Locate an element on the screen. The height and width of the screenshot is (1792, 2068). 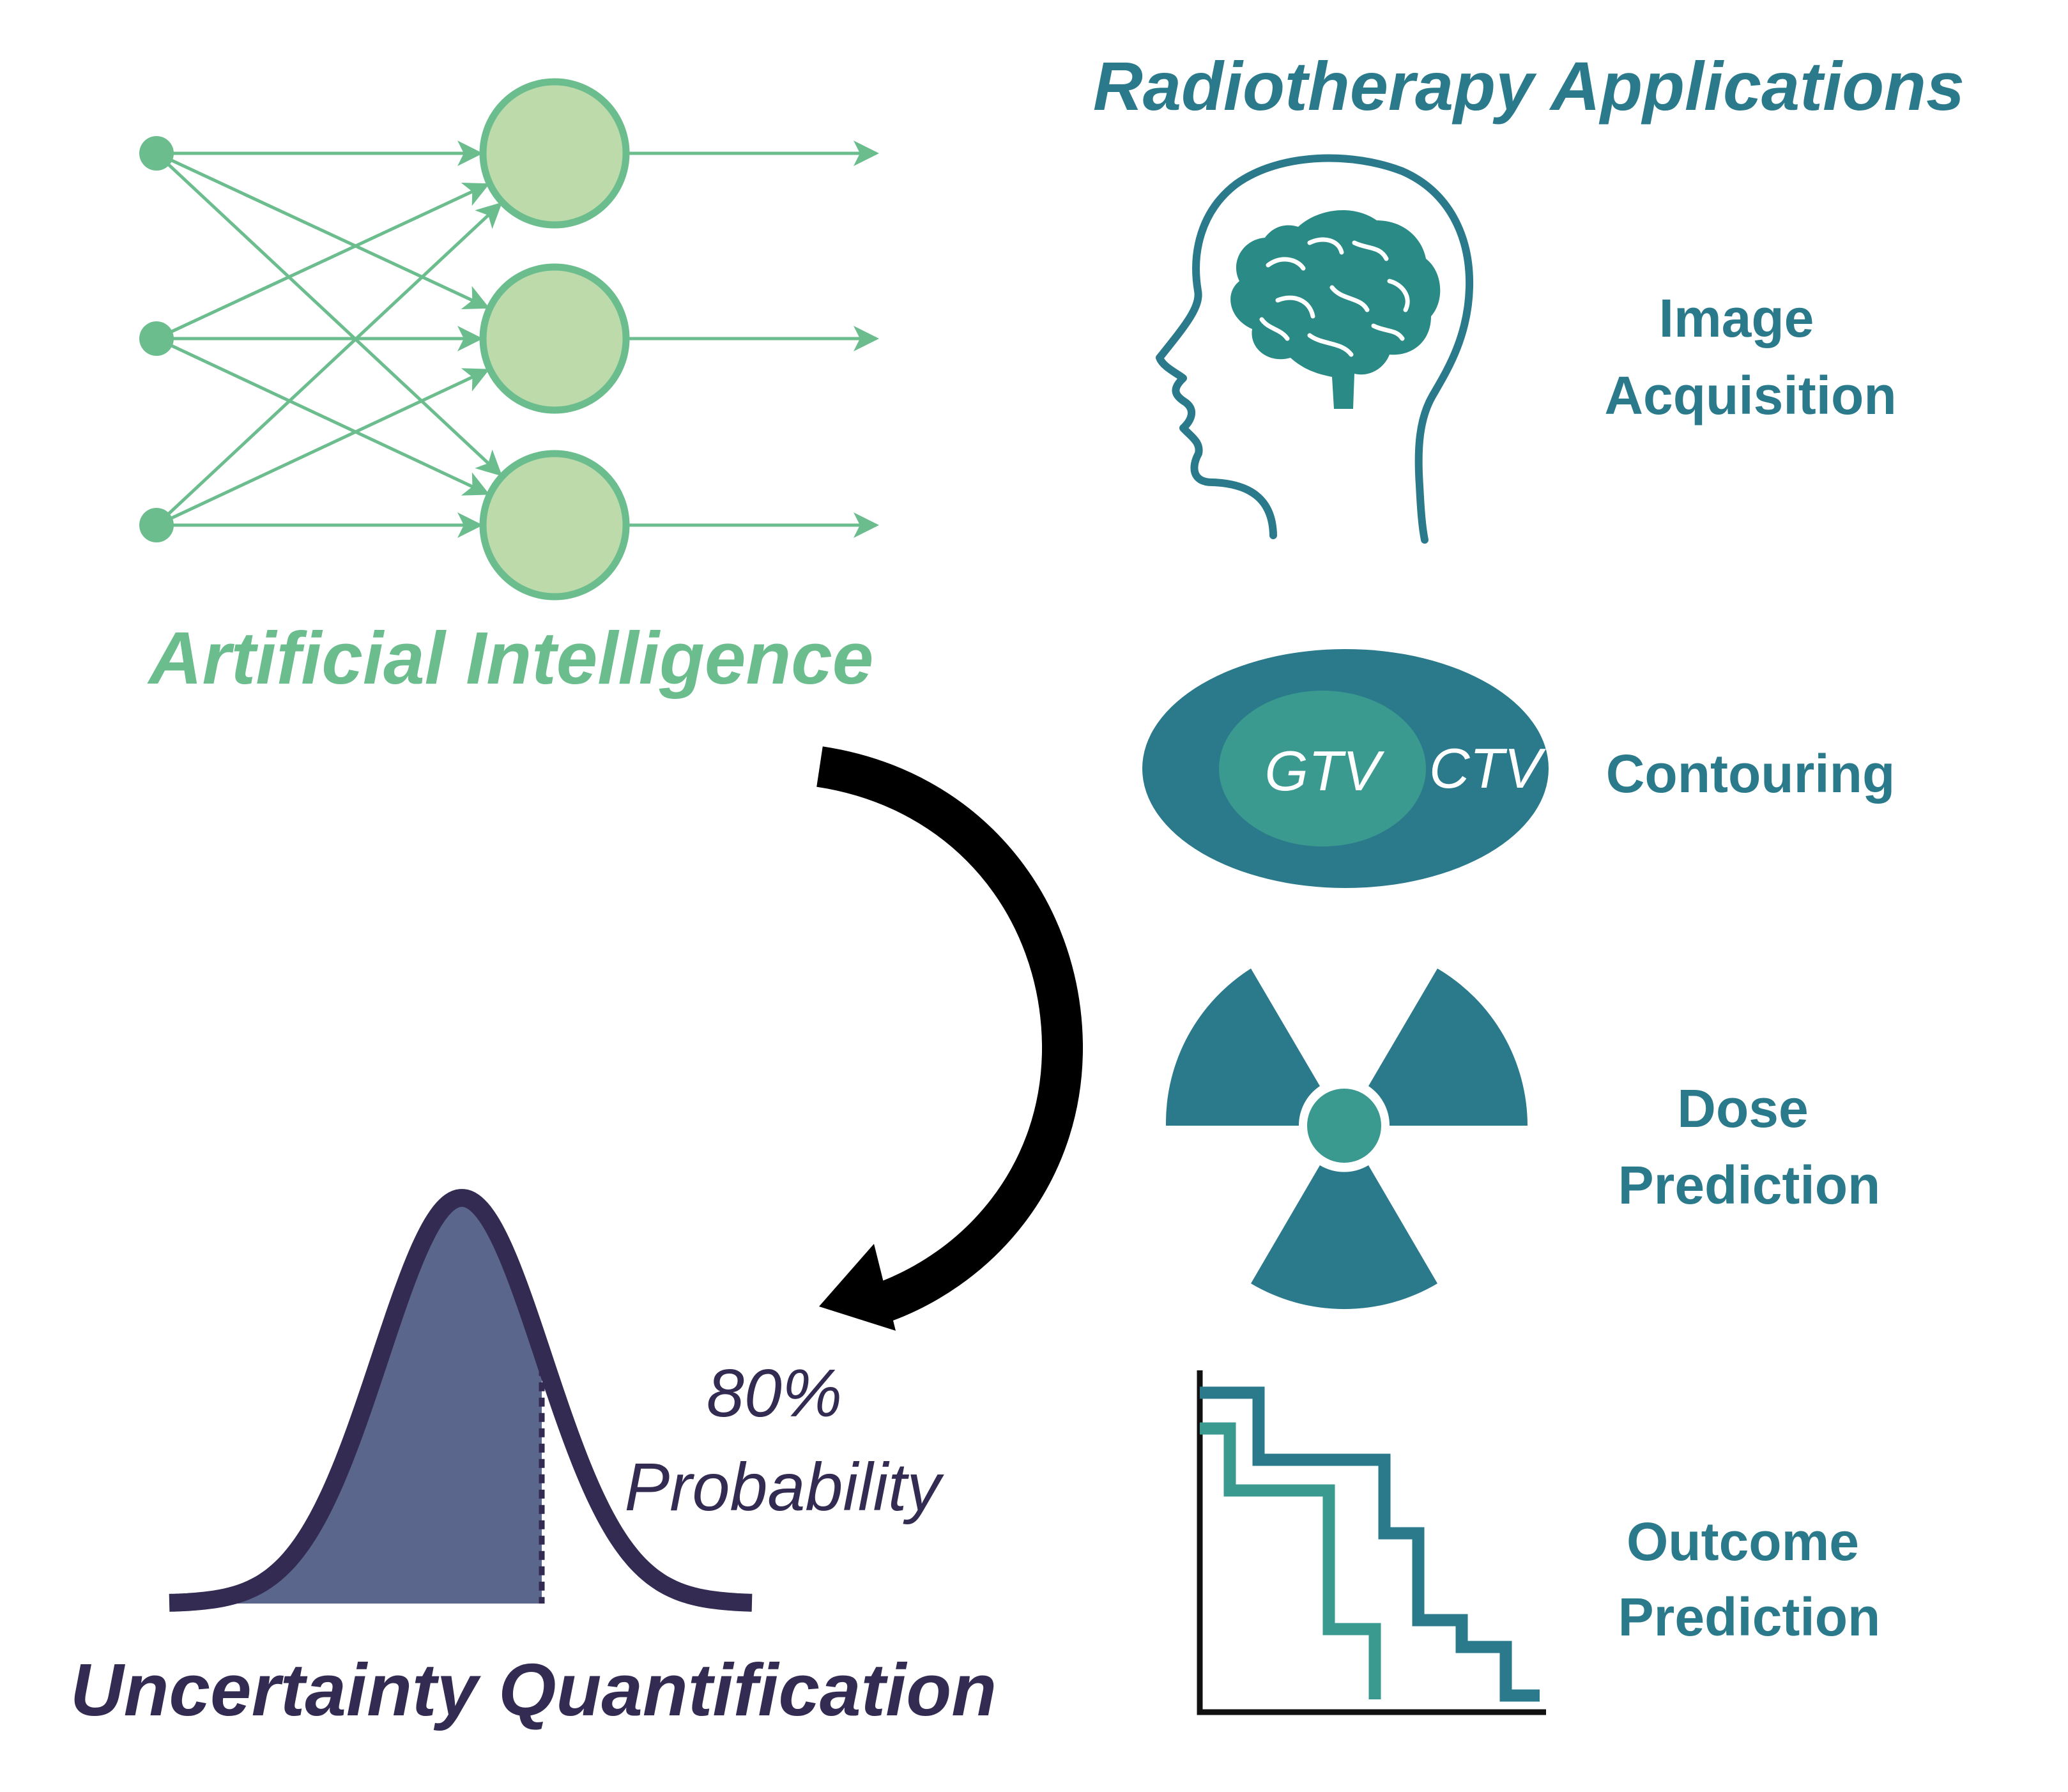
image-label-line1: Image is located at coordinates (1737, 318).